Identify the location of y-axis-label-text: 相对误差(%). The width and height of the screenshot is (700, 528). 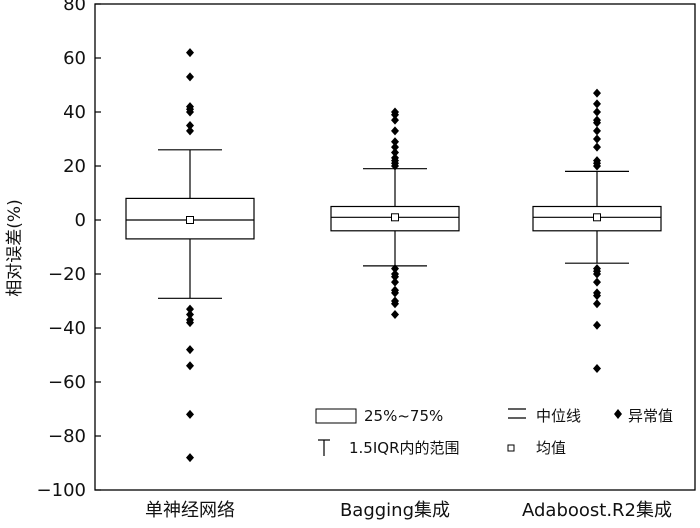
(15, 247).